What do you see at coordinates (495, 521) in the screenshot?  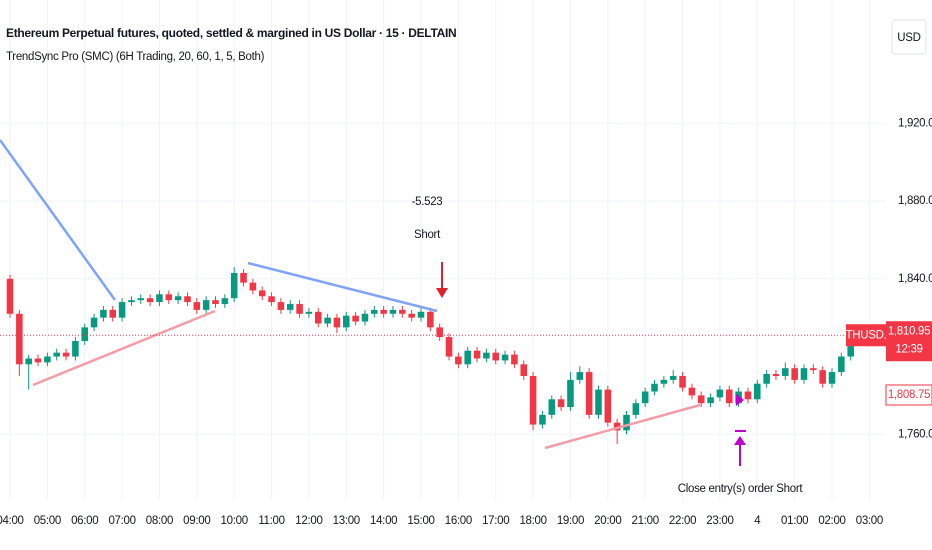 I see `x-tick-label: 17:00` at bounding box center [495, 521].